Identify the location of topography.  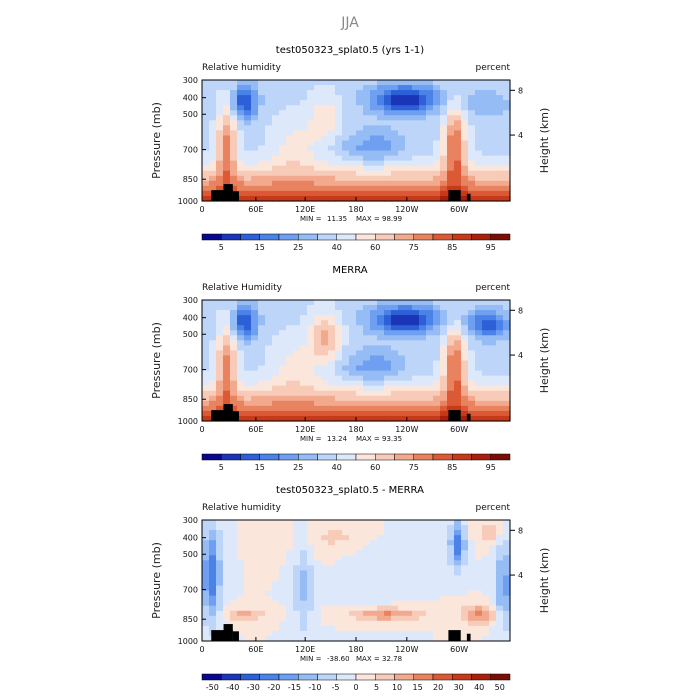
(468, 637).